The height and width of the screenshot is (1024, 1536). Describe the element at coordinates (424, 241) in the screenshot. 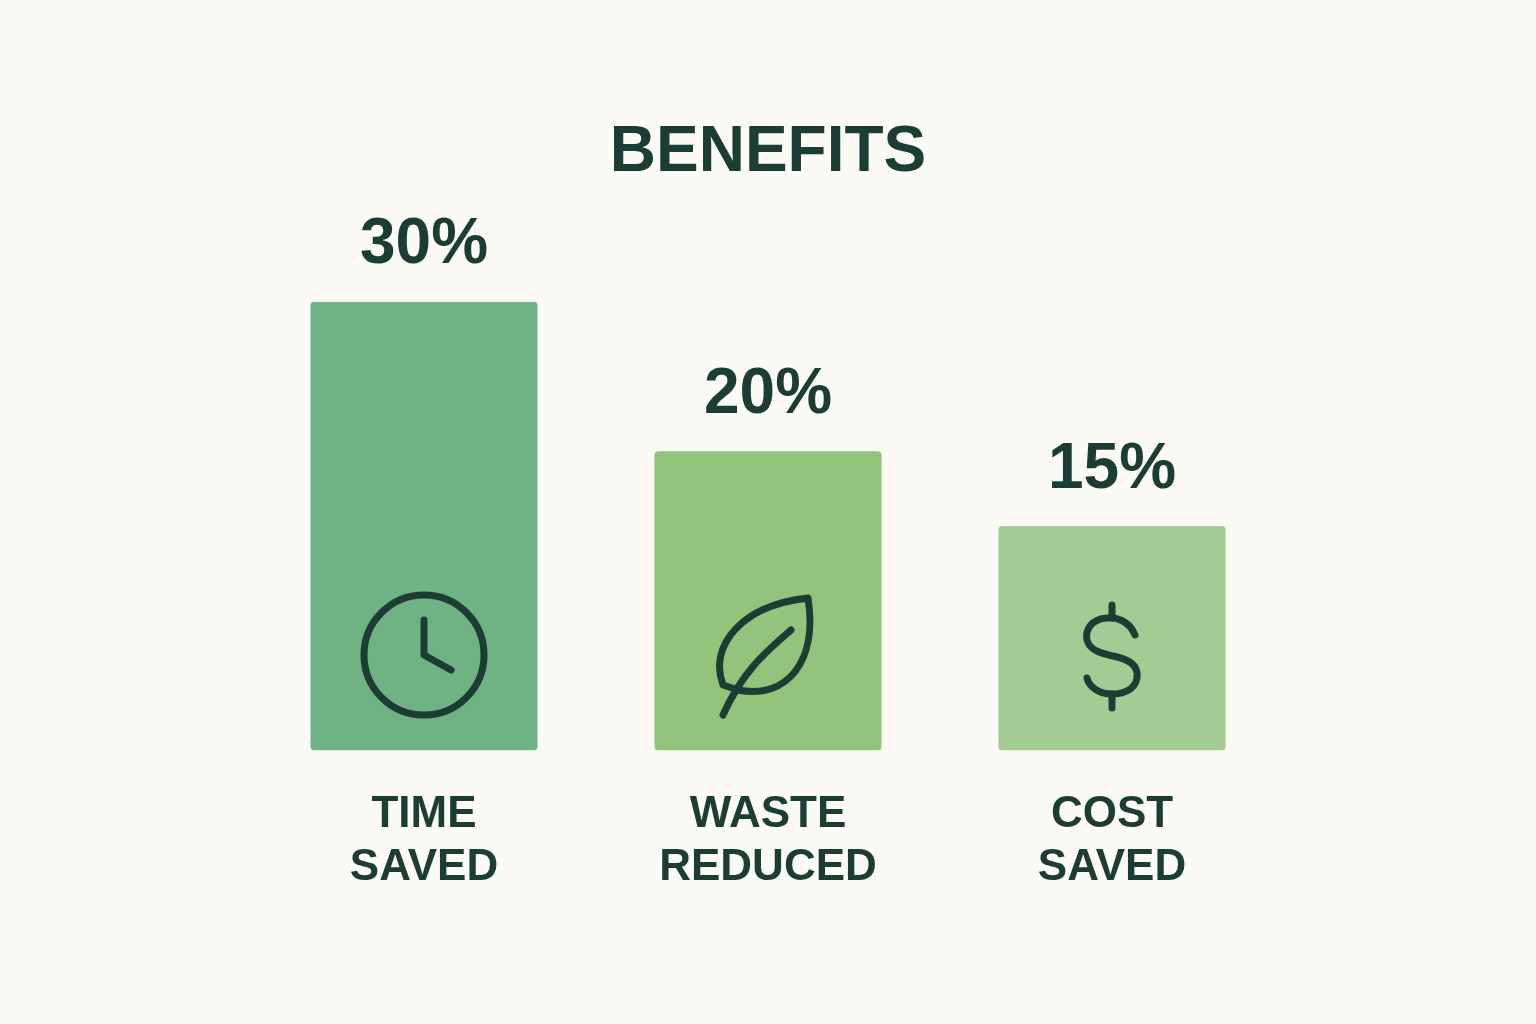

I see `data-label: 30%` at that location.